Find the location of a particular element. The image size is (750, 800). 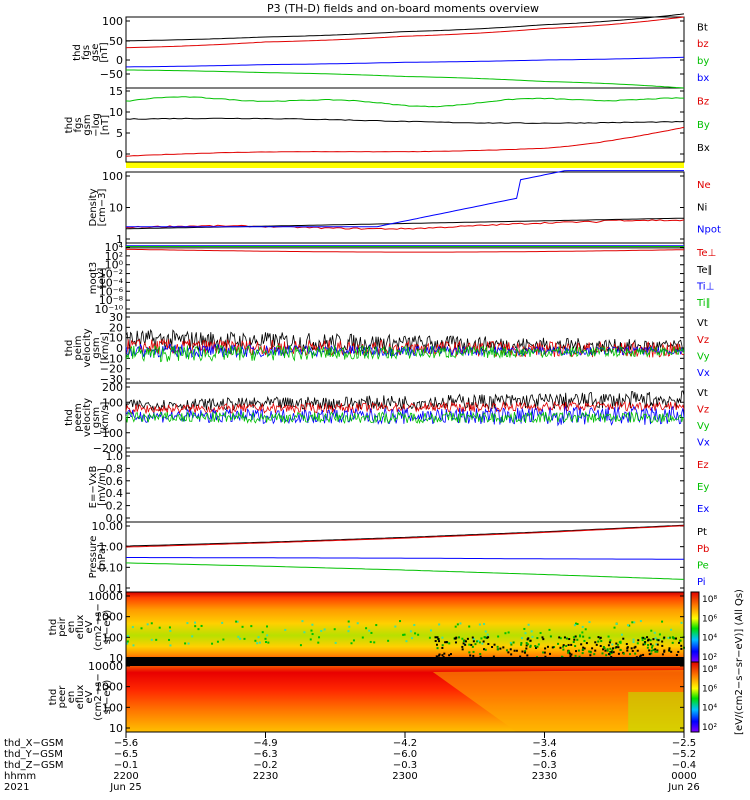

ytick-label: 0.6 is located at coordinates (115, 481).